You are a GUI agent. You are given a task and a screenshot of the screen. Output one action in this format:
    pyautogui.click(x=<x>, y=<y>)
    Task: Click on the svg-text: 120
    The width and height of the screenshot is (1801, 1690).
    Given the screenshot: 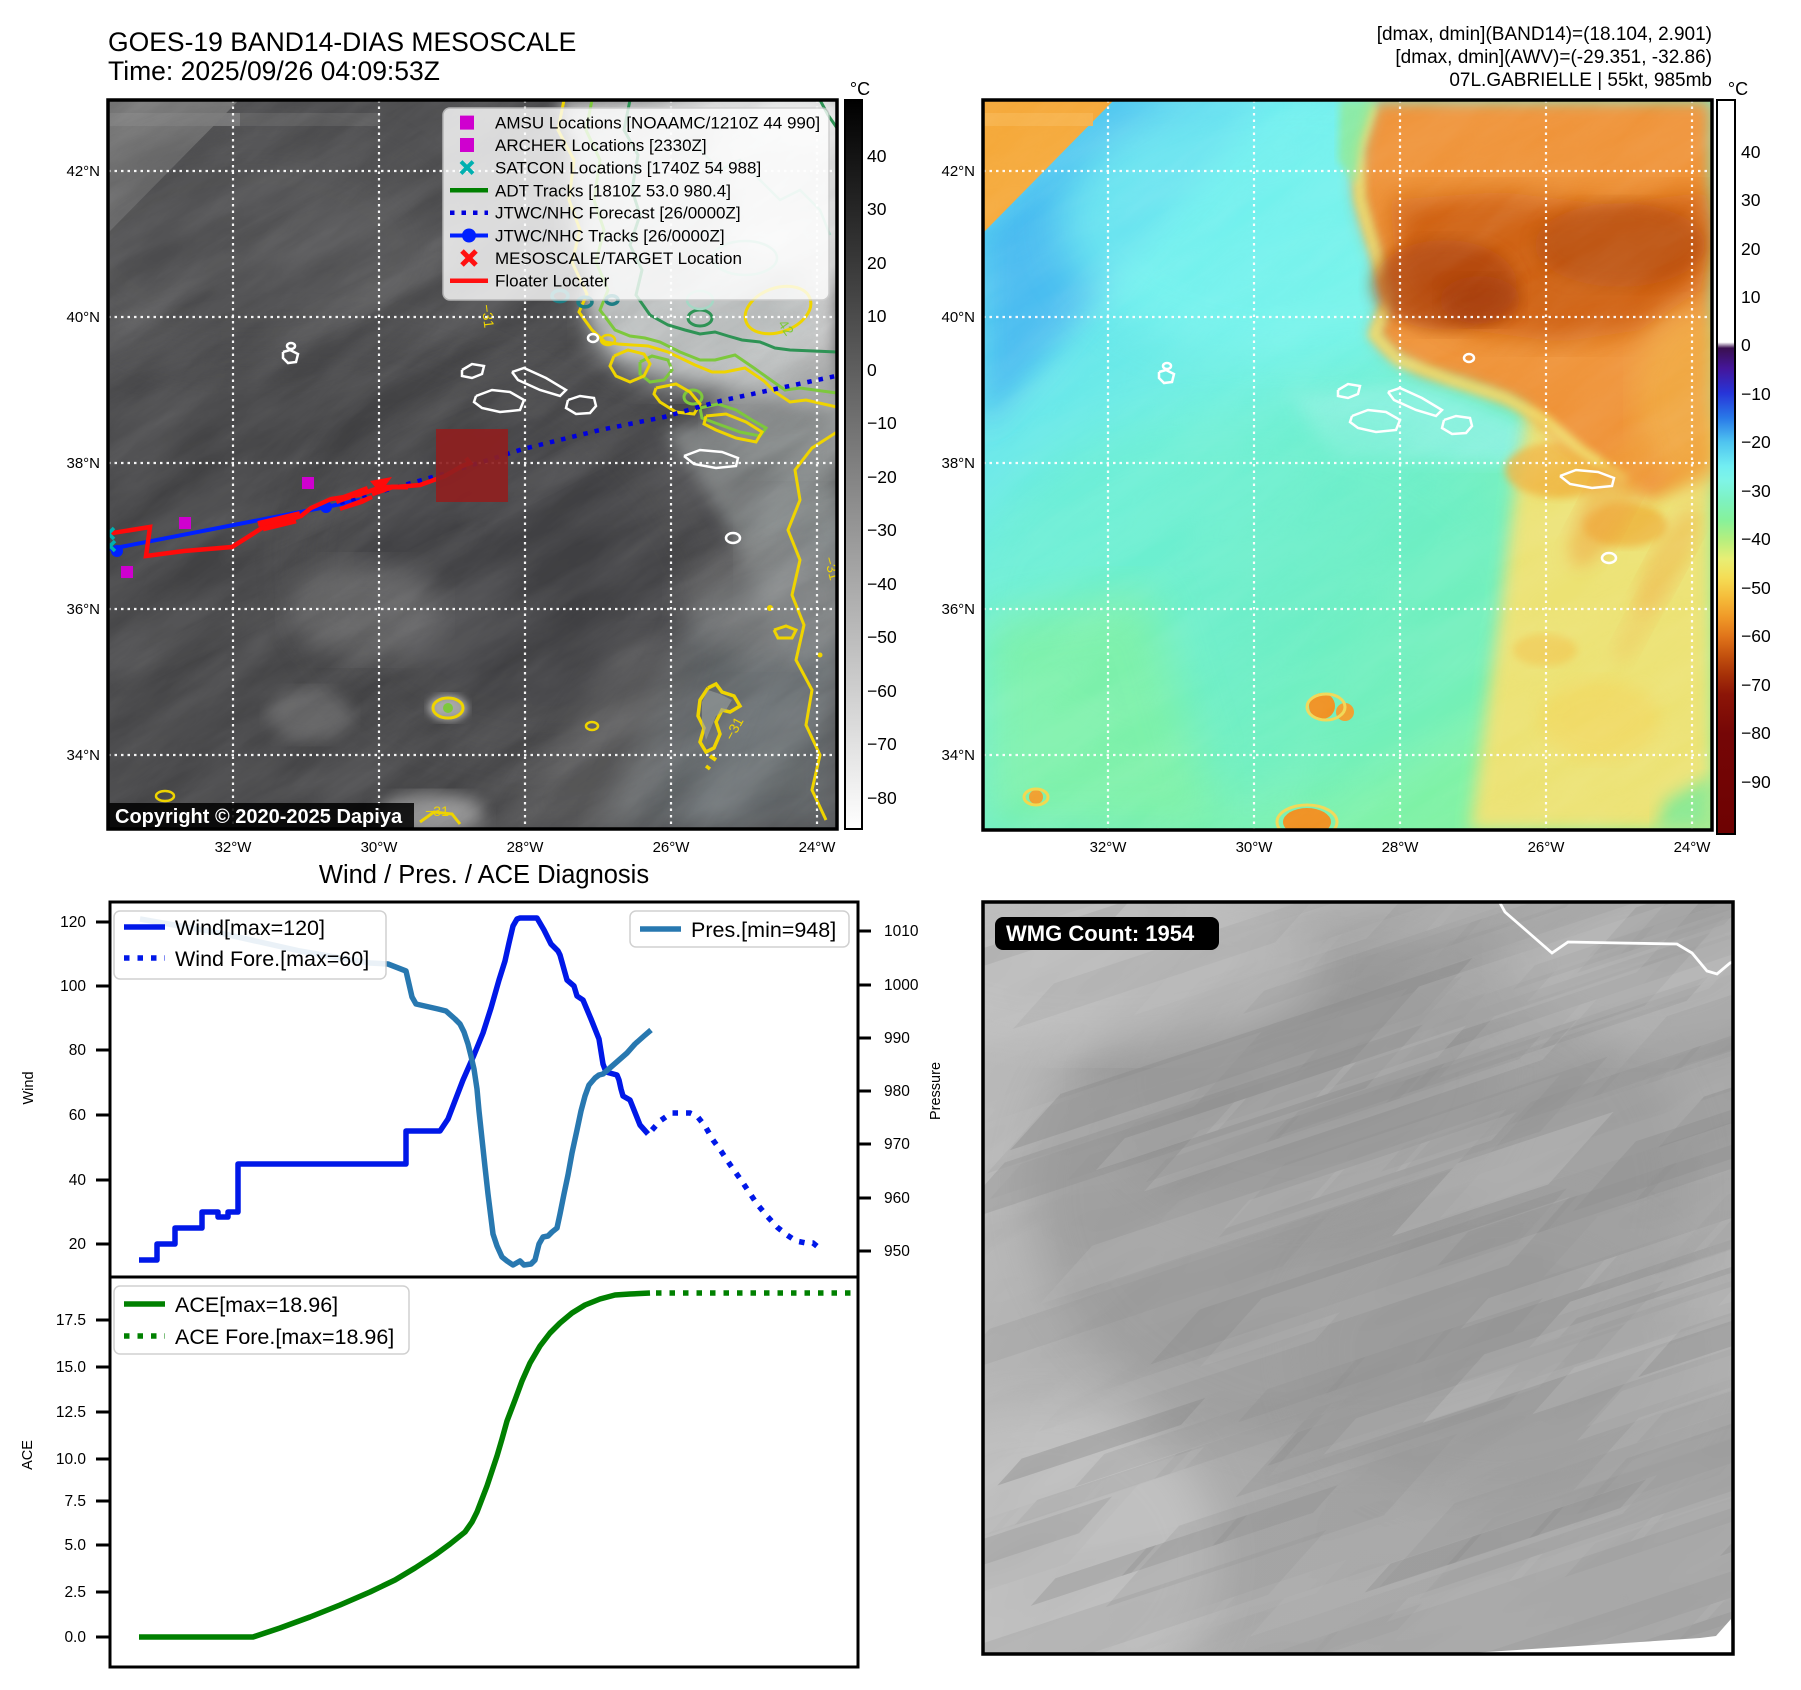 What is the action you would take?
    pyautogui.click(x=73, y=922)
    